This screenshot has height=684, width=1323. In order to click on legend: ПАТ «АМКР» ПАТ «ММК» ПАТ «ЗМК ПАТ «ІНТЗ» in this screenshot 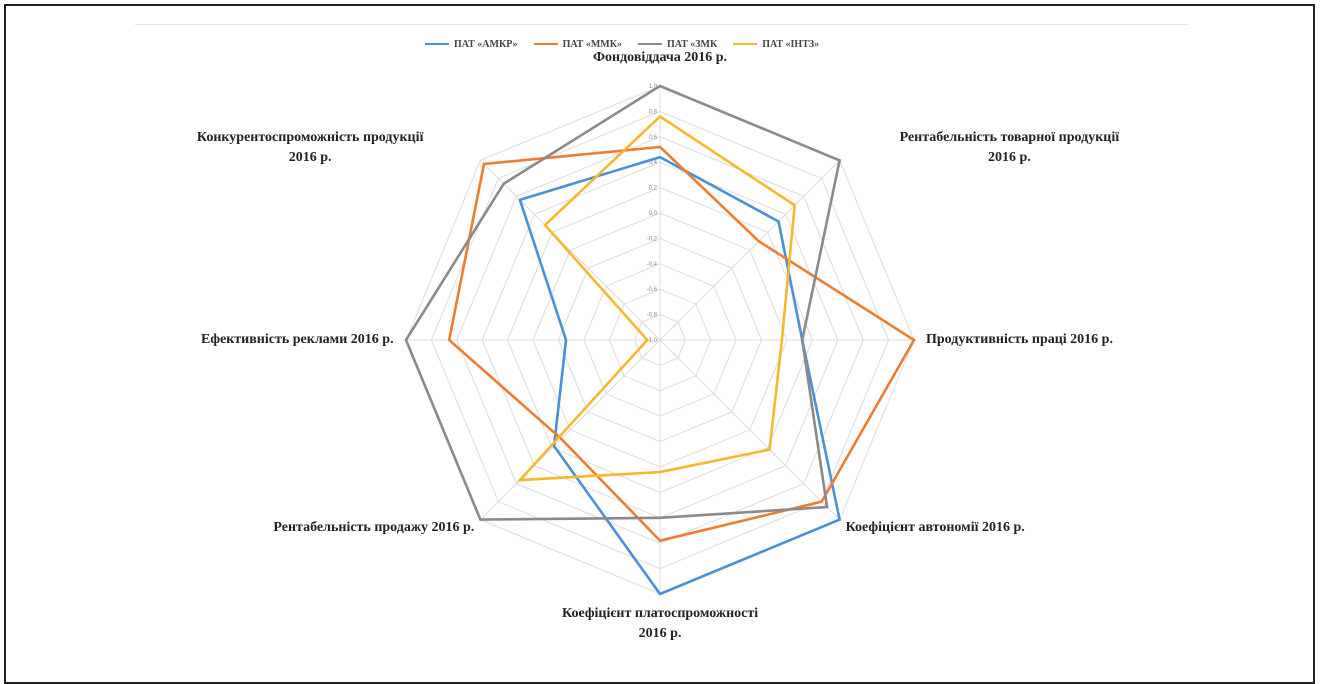, I will do `click(622, 44)`.